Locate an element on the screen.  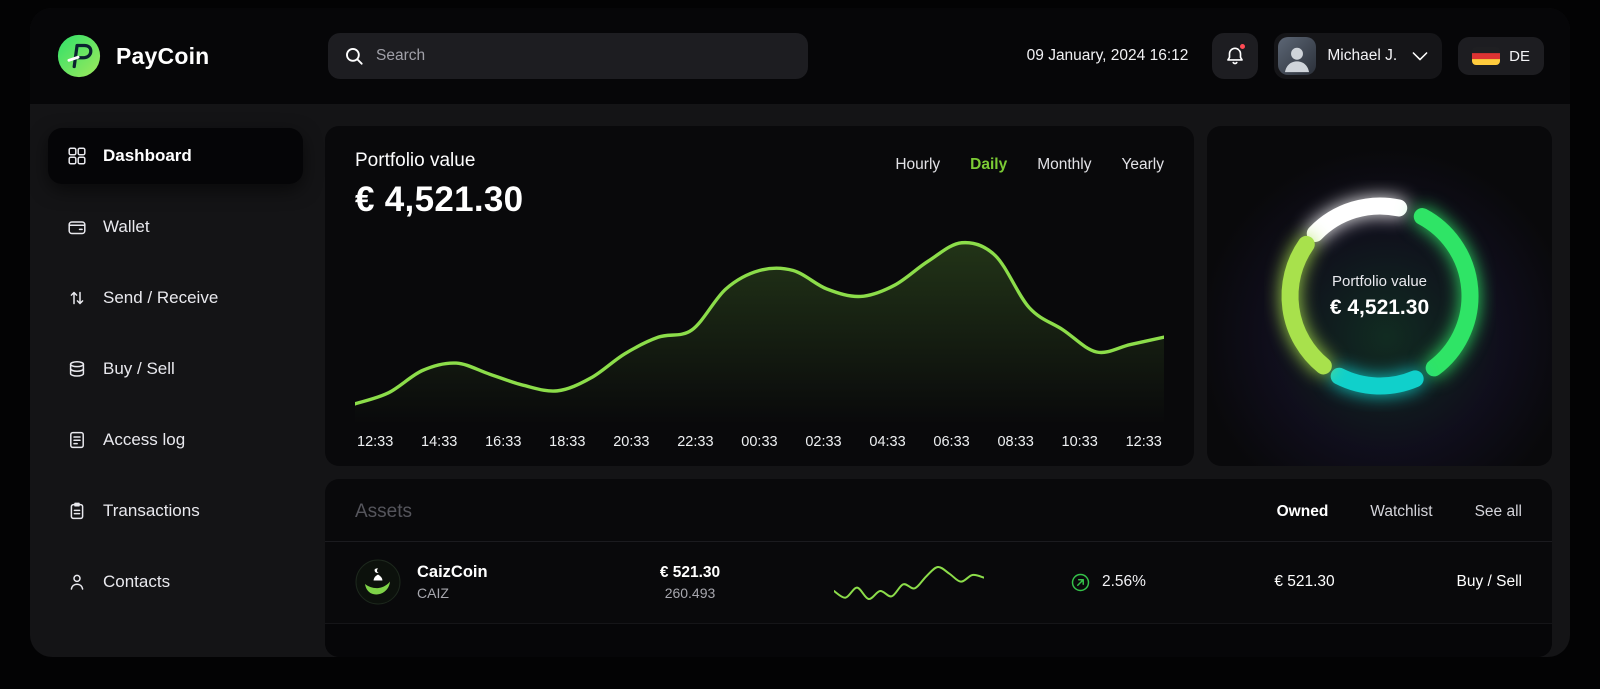
language-code: DE is located at coordinates (1519, 56).